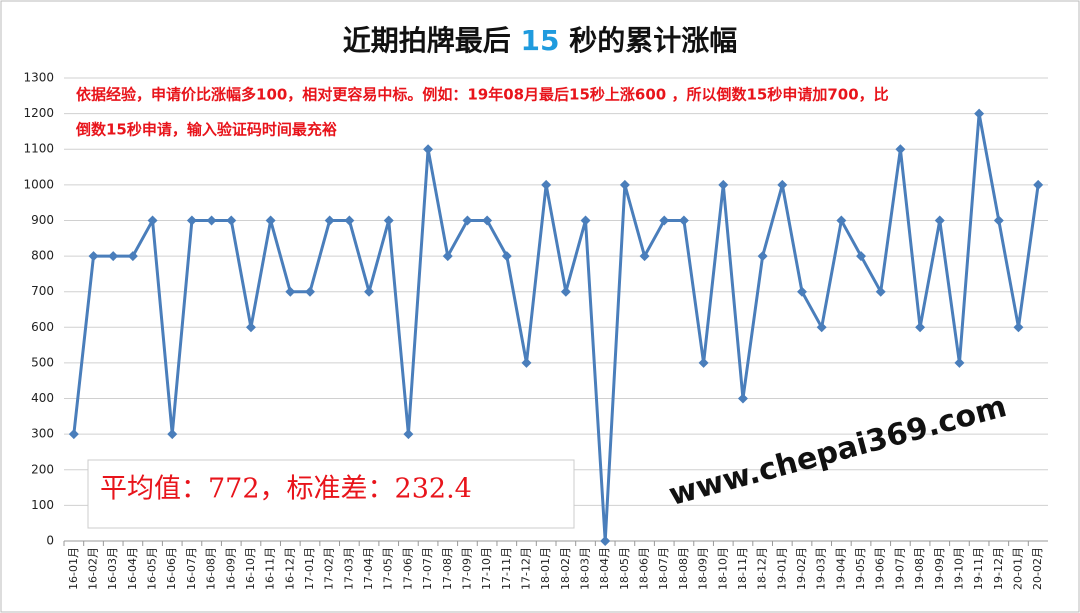 The image size is (1080, 613). Describe the element at coordinates (447, 568) in the screenshot. I see `x-tick-label: 17-08月` at that location.